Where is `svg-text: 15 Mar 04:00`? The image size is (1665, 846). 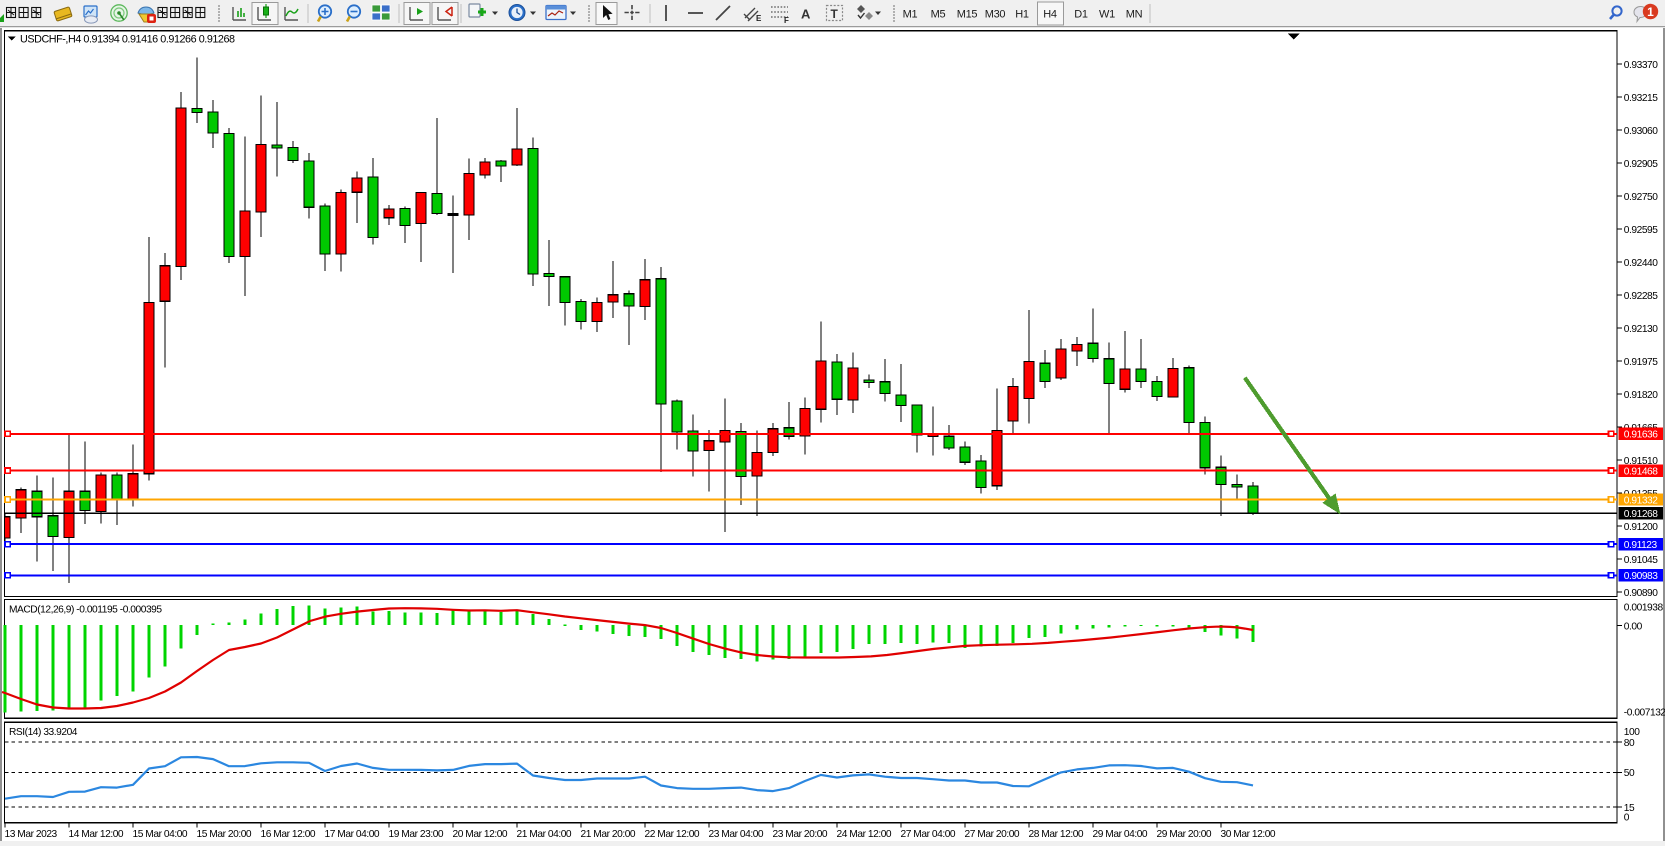
svg-text: 15 Mar 04:00 is located at coordinates (160, 834).